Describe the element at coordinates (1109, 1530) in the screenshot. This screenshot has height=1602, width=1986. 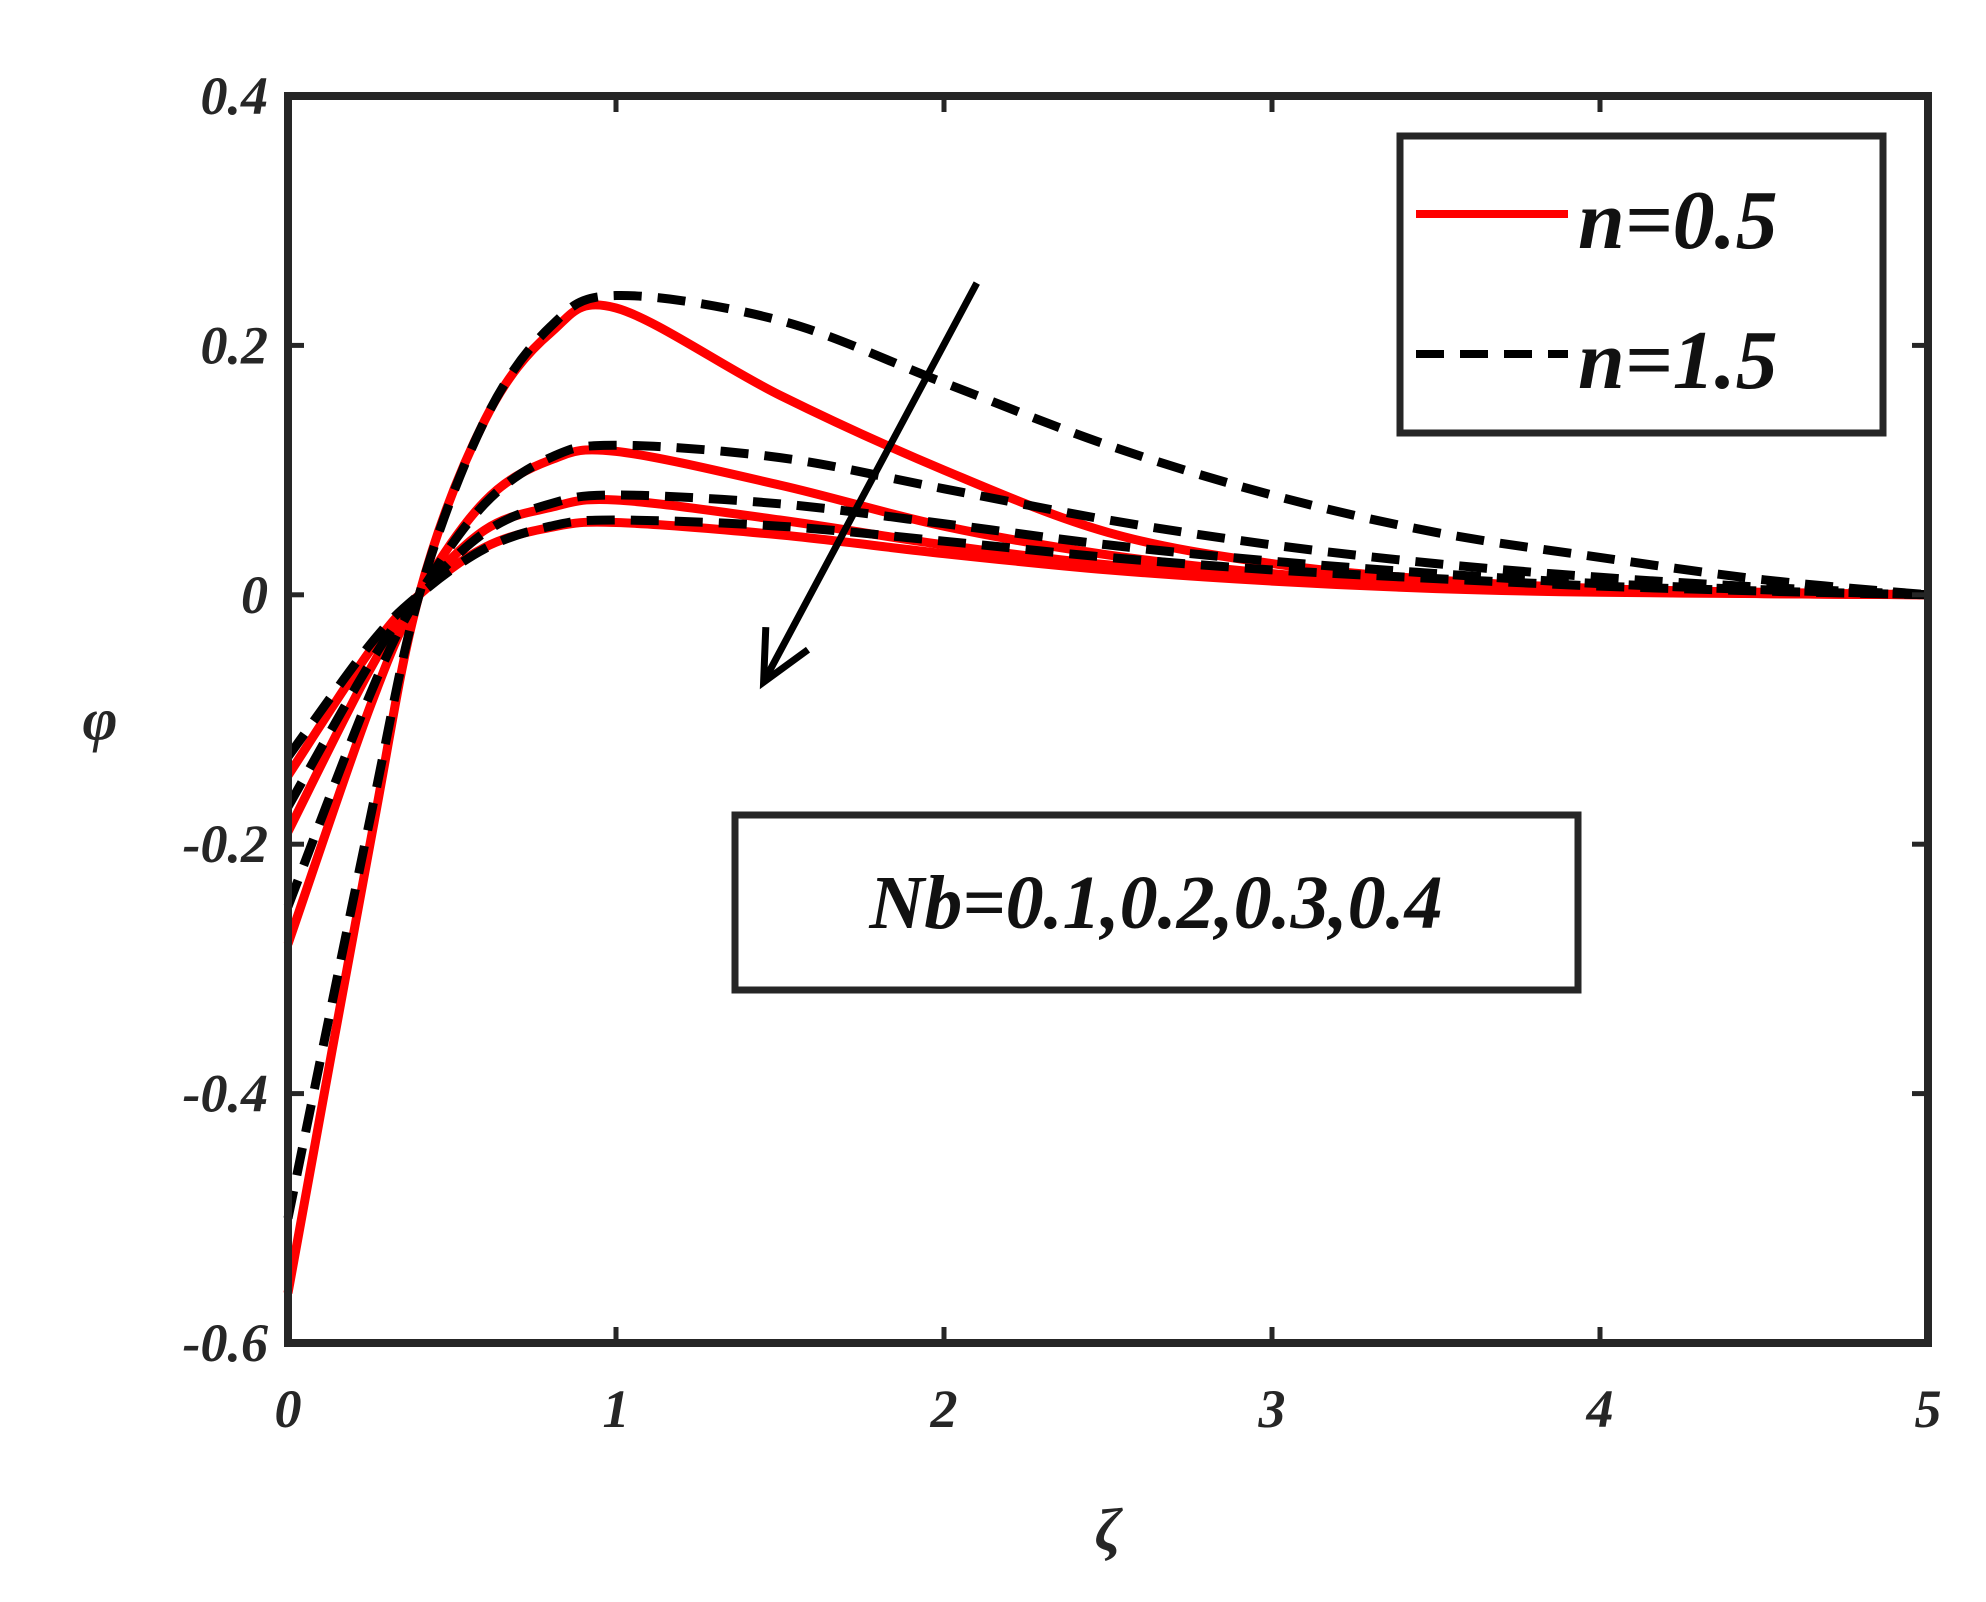
I see `x-axis-label: ζ` at that location.